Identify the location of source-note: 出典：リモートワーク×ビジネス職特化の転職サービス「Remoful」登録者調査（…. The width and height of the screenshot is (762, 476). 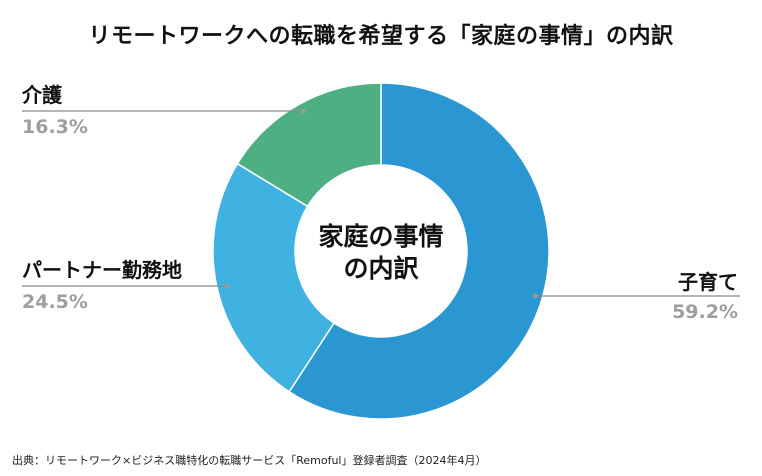
(249, 460).